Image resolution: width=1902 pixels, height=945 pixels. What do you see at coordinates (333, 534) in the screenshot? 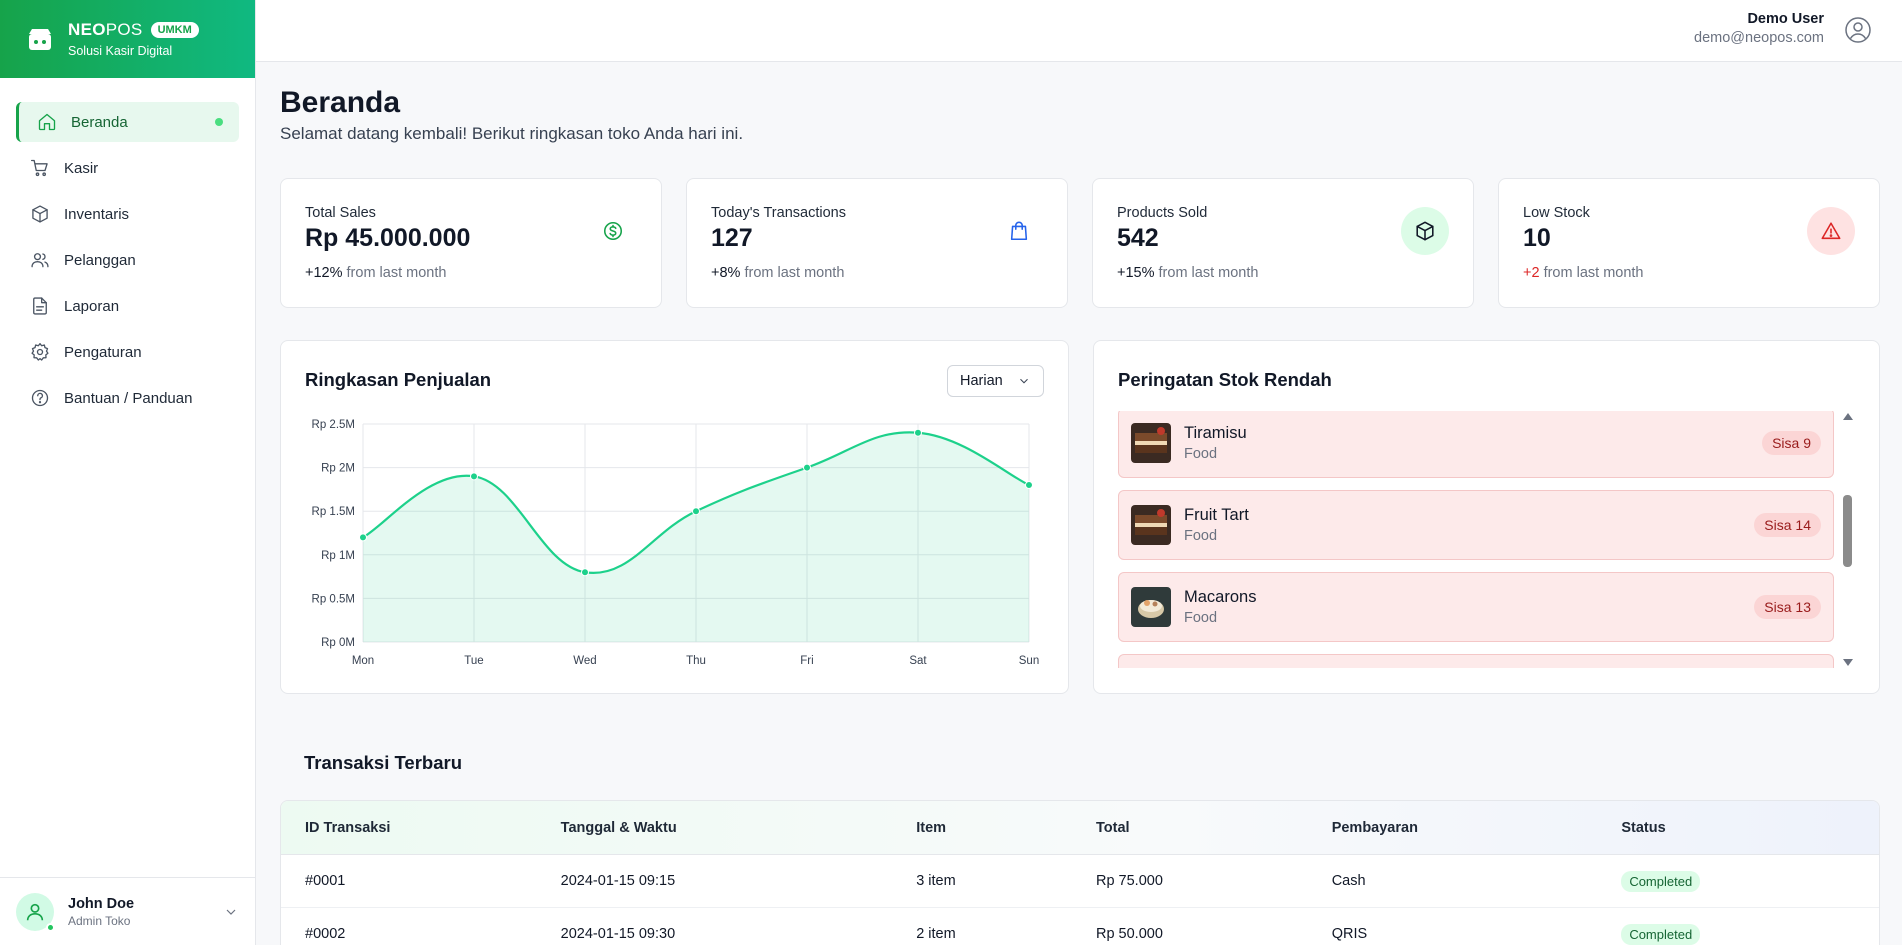
I see `chart-y-ticks: Rp 0M Rp 0.5M Rp 1M Rp 1.5M Rp 2M Rp 2.5M` at bounding box center [333, 534].